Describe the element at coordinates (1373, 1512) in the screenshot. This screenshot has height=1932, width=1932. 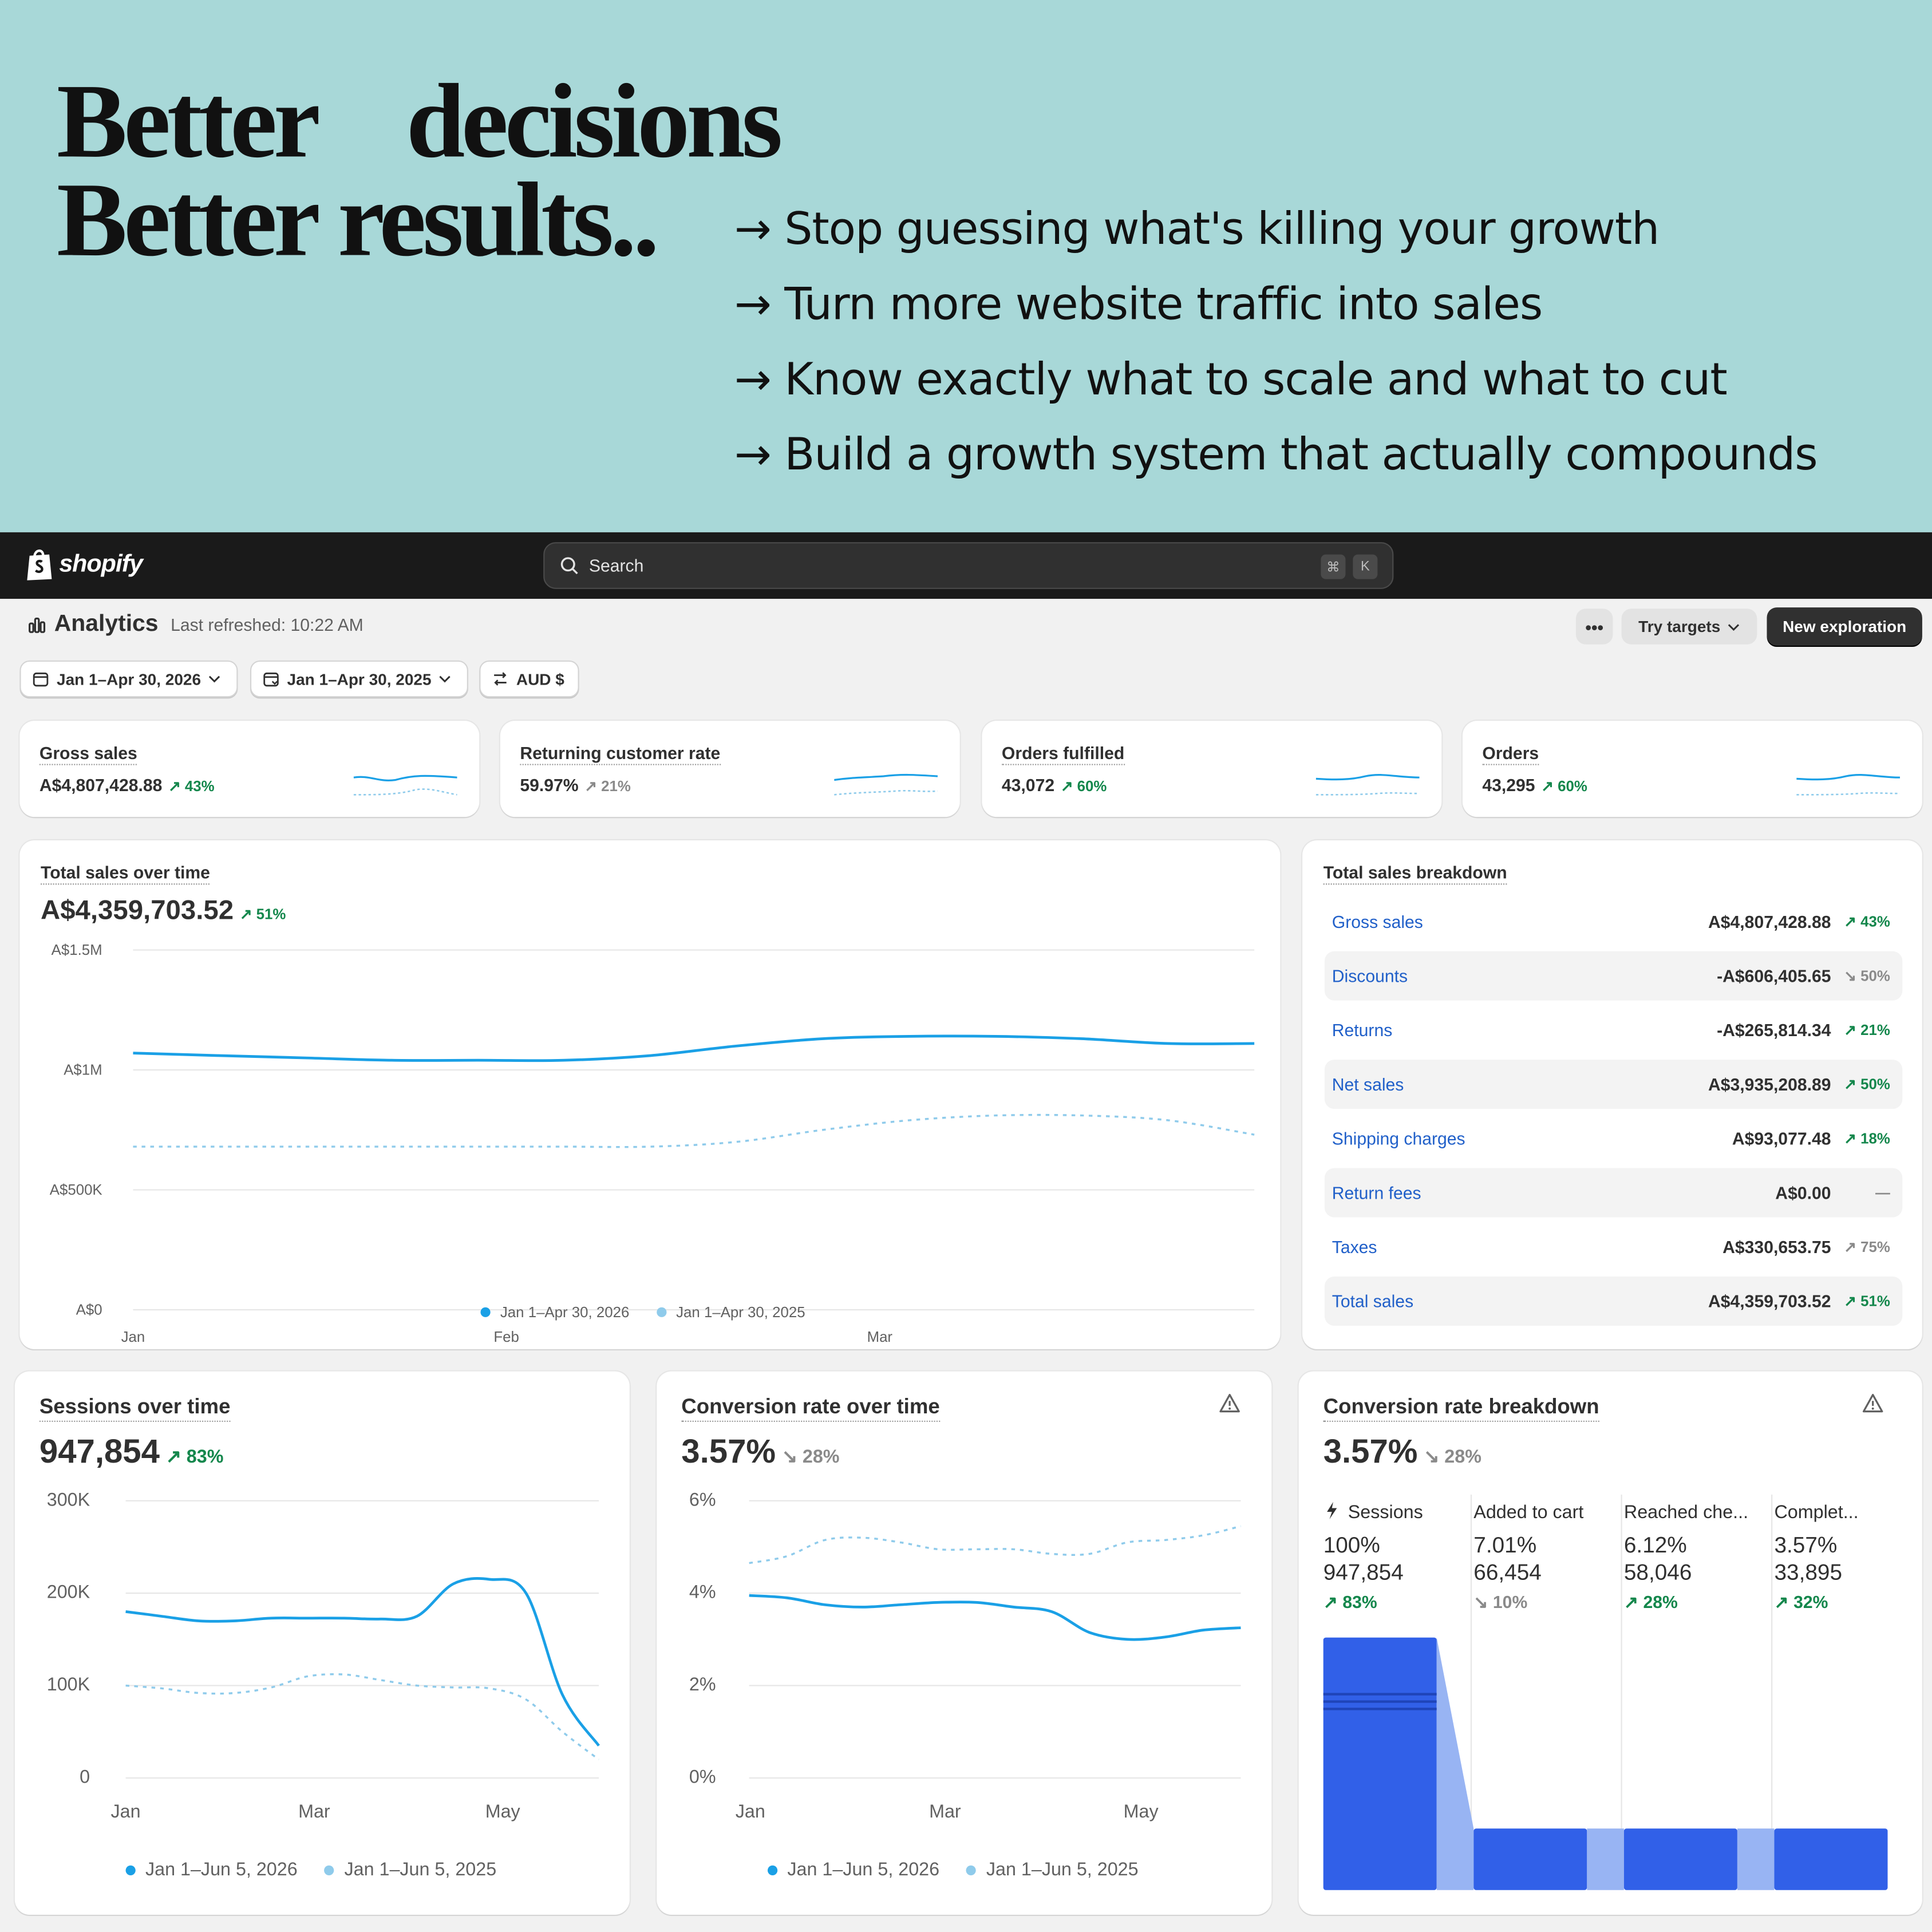
I see `funnel-step-name: Sessions` at that location.